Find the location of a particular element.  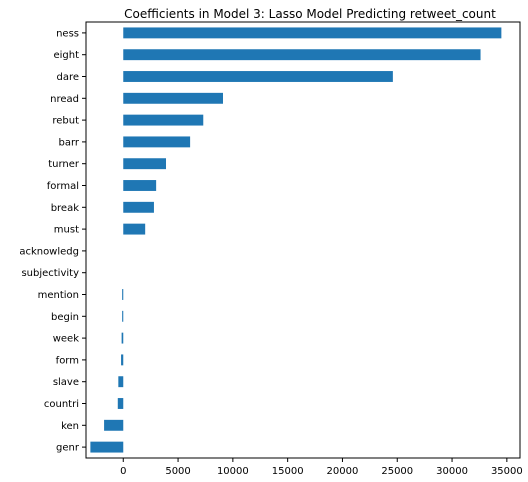

y-tick-label: dare is located at coordinates (67, 77).